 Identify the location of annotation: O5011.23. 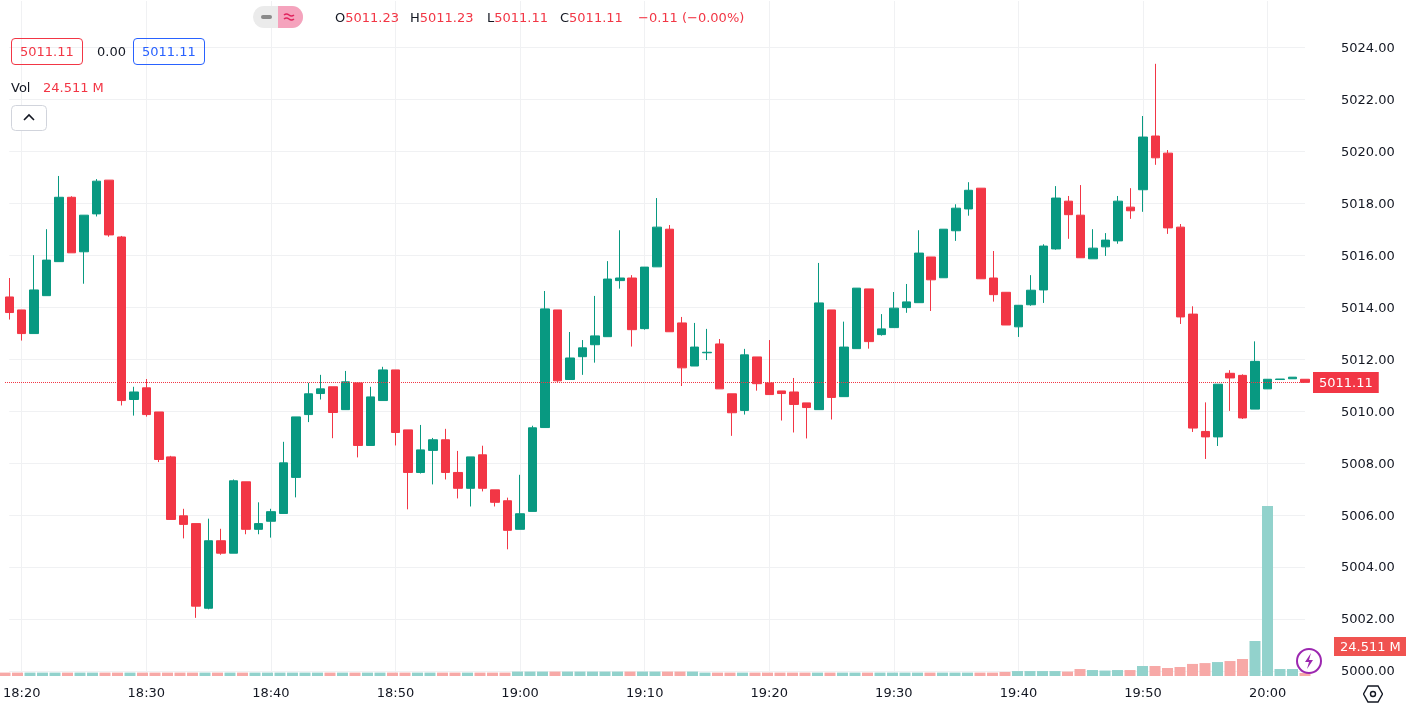
(367, 17).